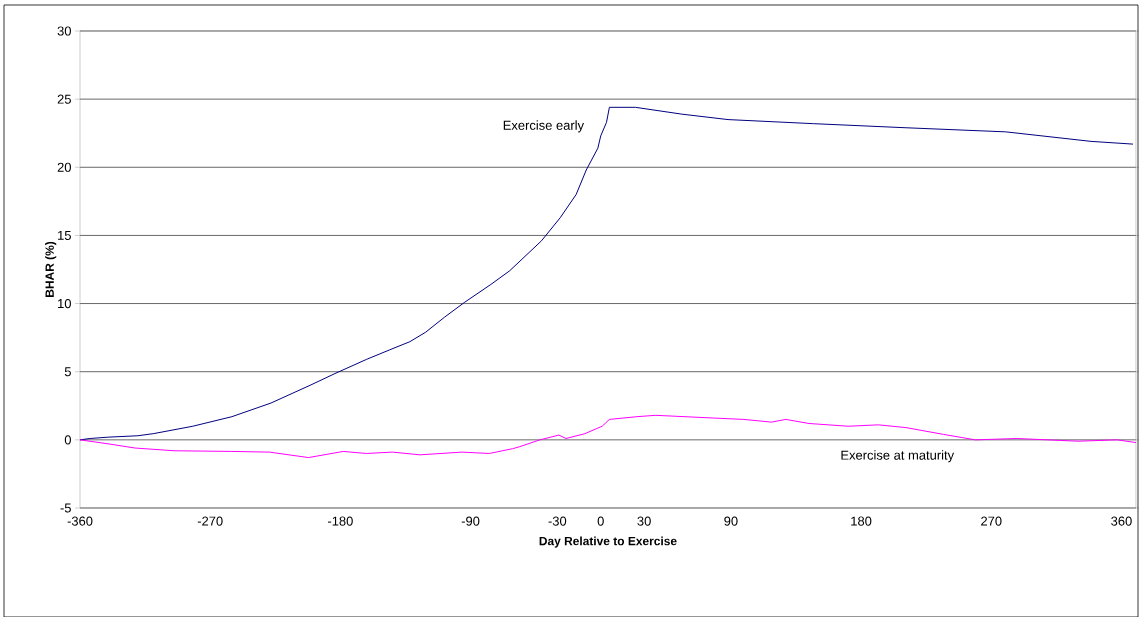  Describe the element at coordinates (861, 521) in the screenshot. I see `x-tick-label: 180` at that location.